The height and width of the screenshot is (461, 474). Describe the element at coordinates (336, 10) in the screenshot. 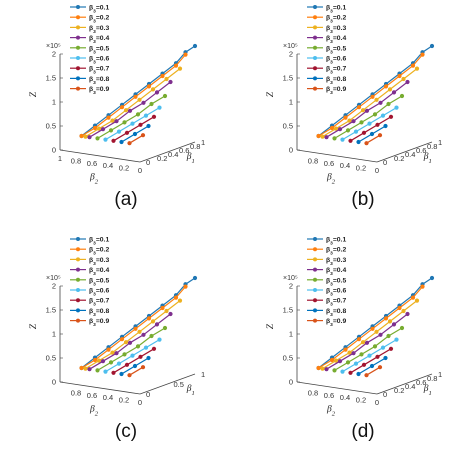

I see `legend-label: β3=0.1` at that location.